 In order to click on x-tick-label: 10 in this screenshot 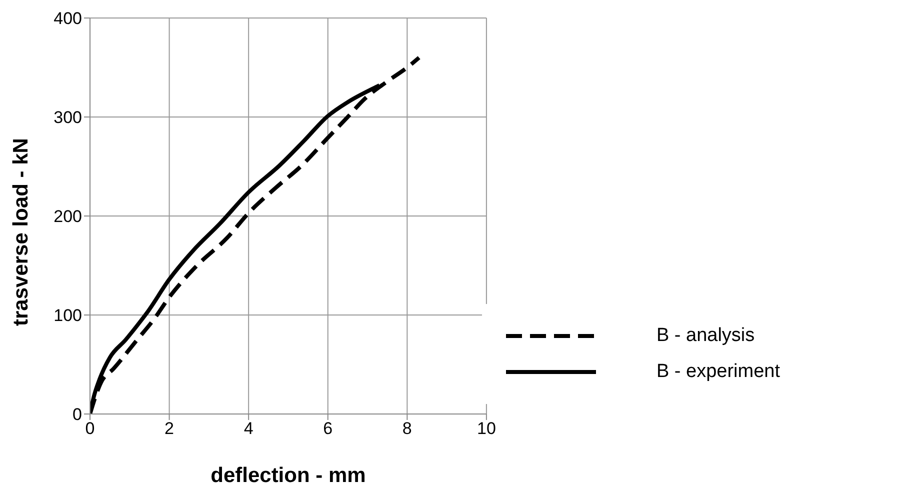, I will do `click(486, 428)`.